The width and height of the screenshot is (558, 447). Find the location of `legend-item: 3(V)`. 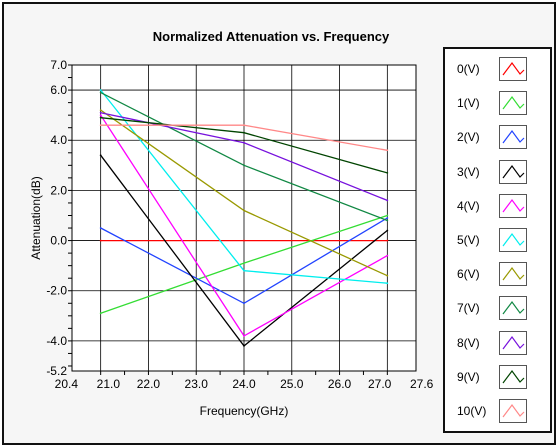

legend-item: 3(V) is located at coordinates (497, 172).